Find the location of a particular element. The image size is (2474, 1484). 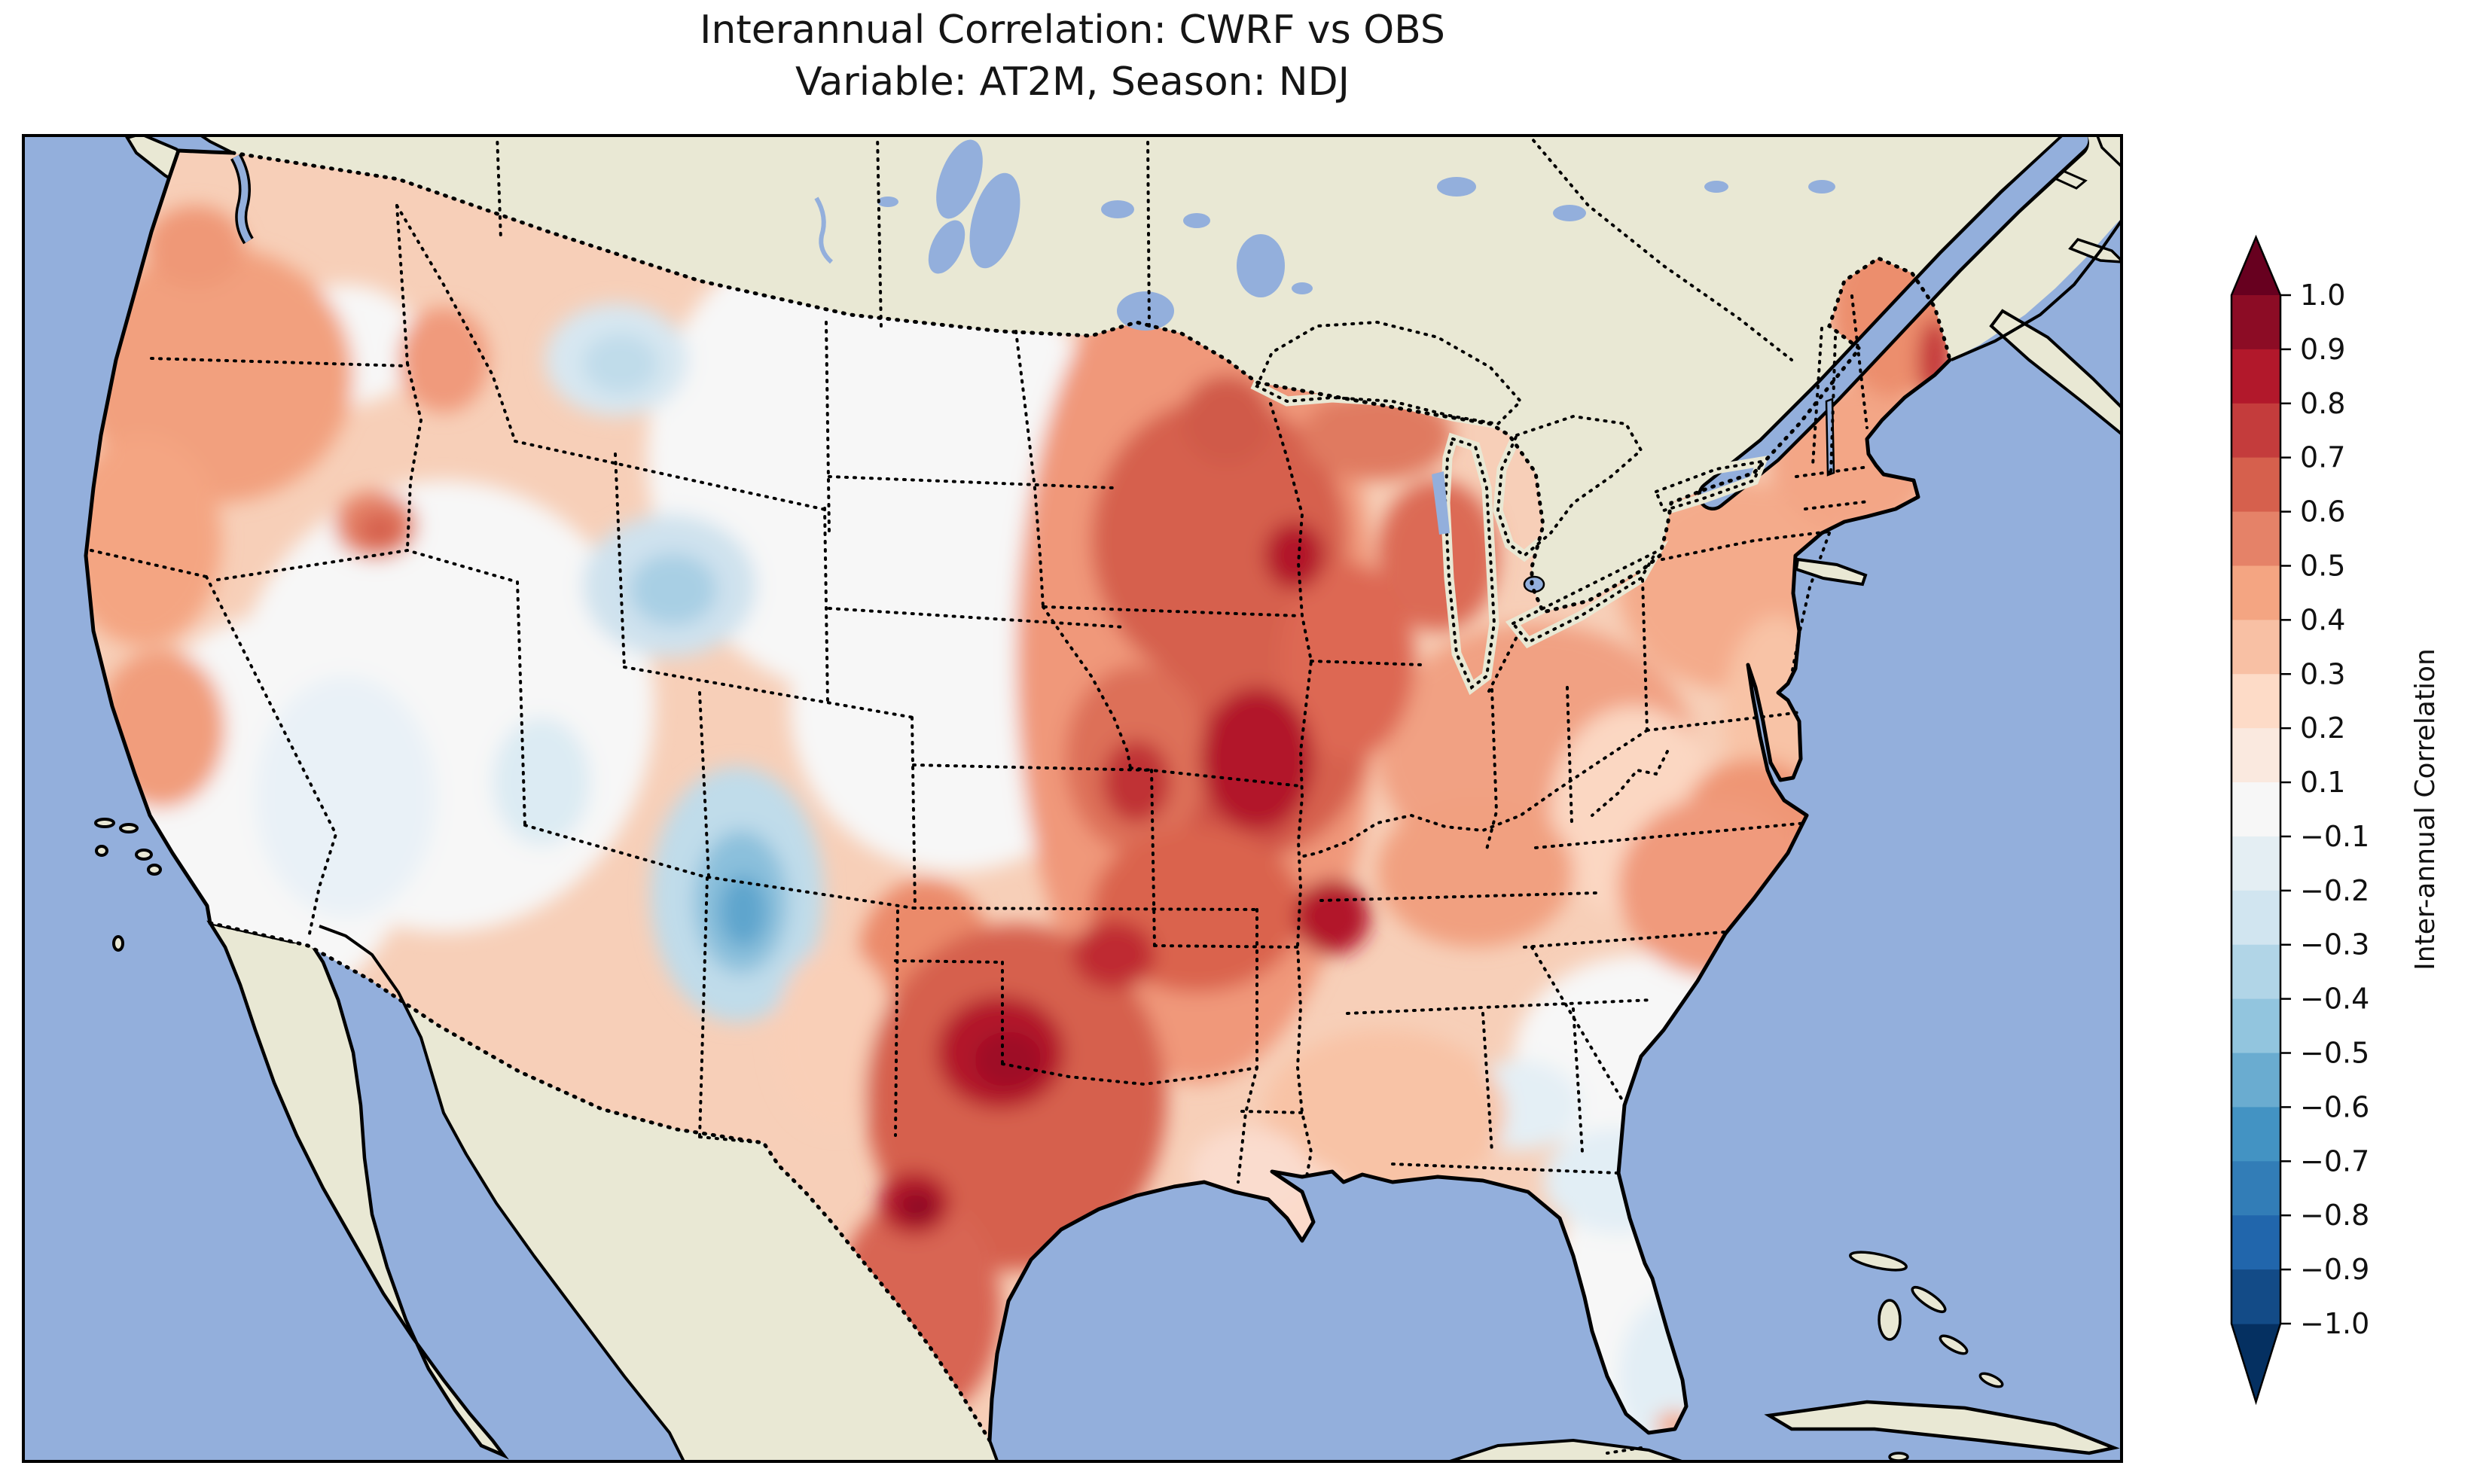

colorbar-extend-min is located at coordinates (2255, 1363).